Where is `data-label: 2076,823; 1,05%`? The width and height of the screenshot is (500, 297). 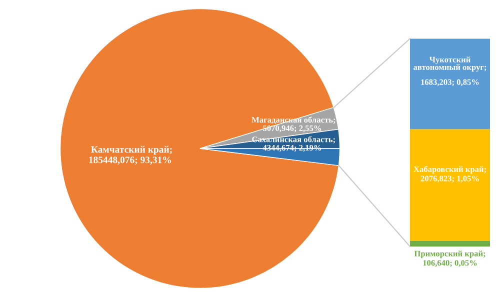 data-label: 2076,823; 1,05% is located at coordinates (449, 179).